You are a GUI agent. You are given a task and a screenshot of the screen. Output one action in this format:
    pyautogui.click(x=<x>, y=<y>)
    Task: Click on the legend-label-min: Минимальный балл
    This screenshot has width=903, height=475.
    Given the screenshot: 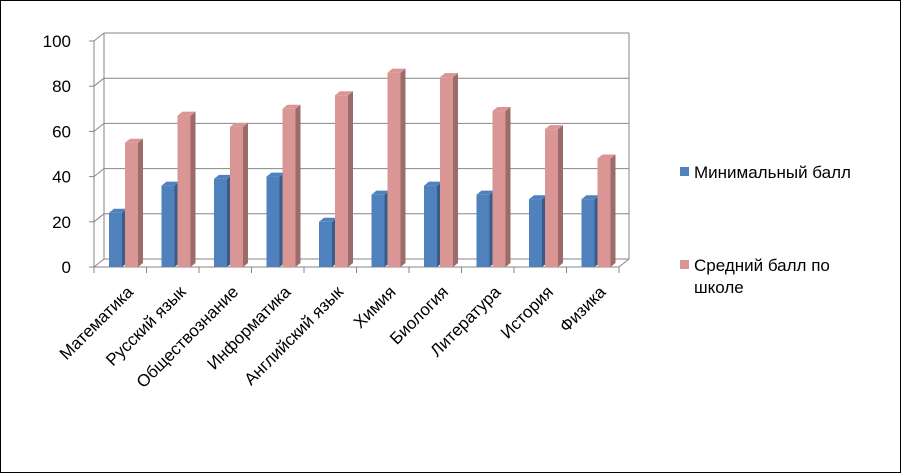 What is the action you would take?
    pyautogui.click(x=772, y=172)
    